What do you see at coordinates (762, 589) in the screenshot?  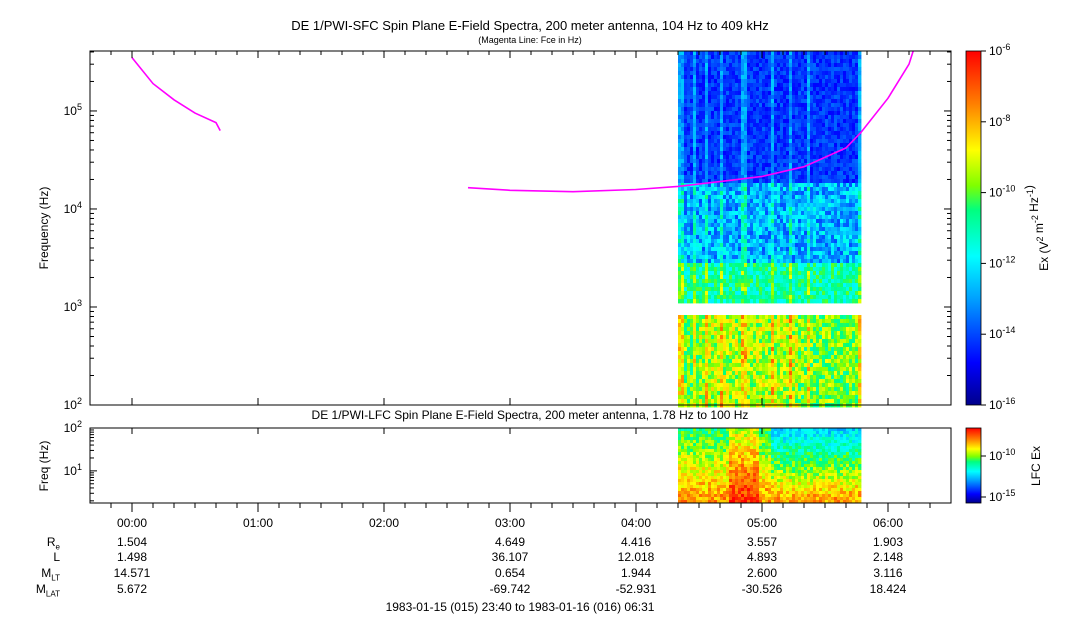 I see `ephemeris-value: -30.526` at bounding box center [762, 589].